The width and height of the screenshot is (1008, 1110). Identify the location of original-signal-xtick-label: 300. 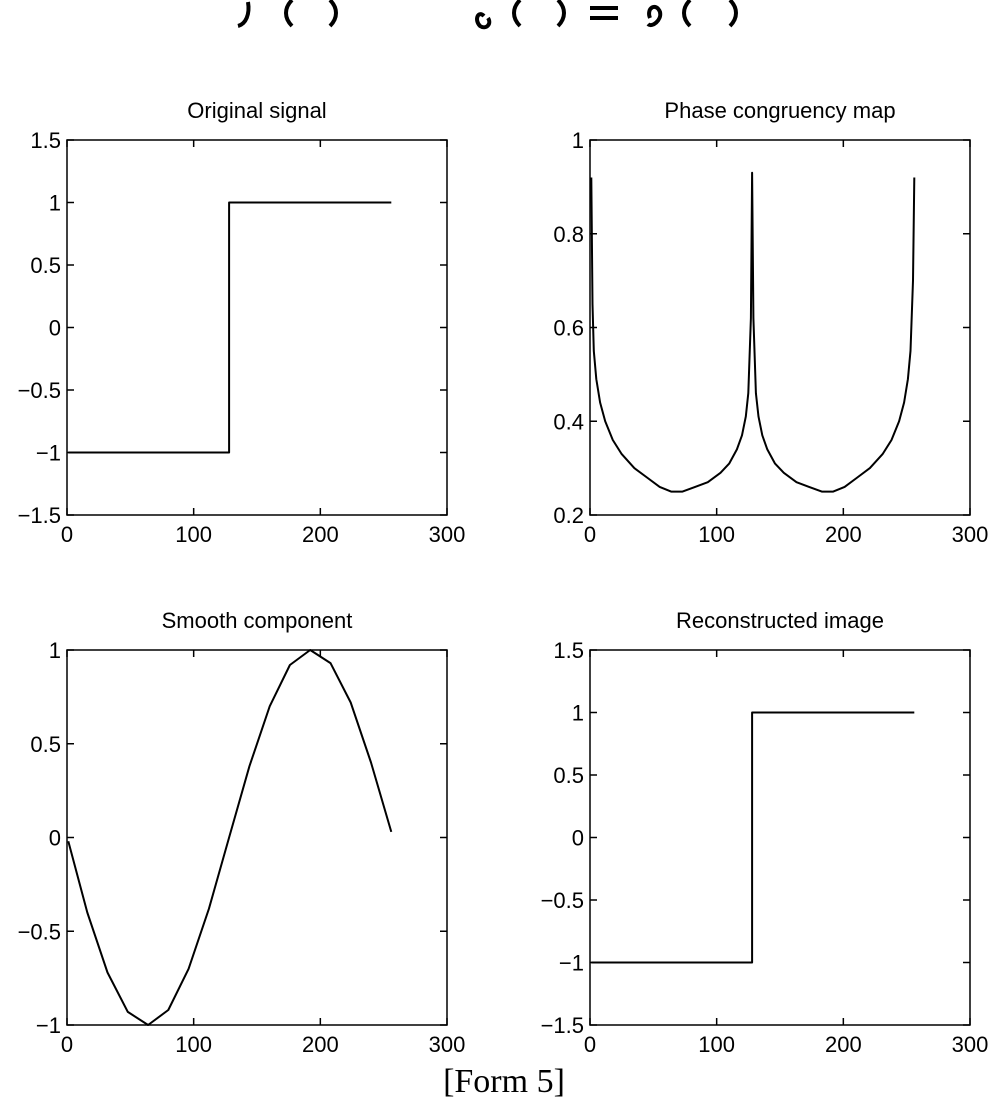
(447, 534).